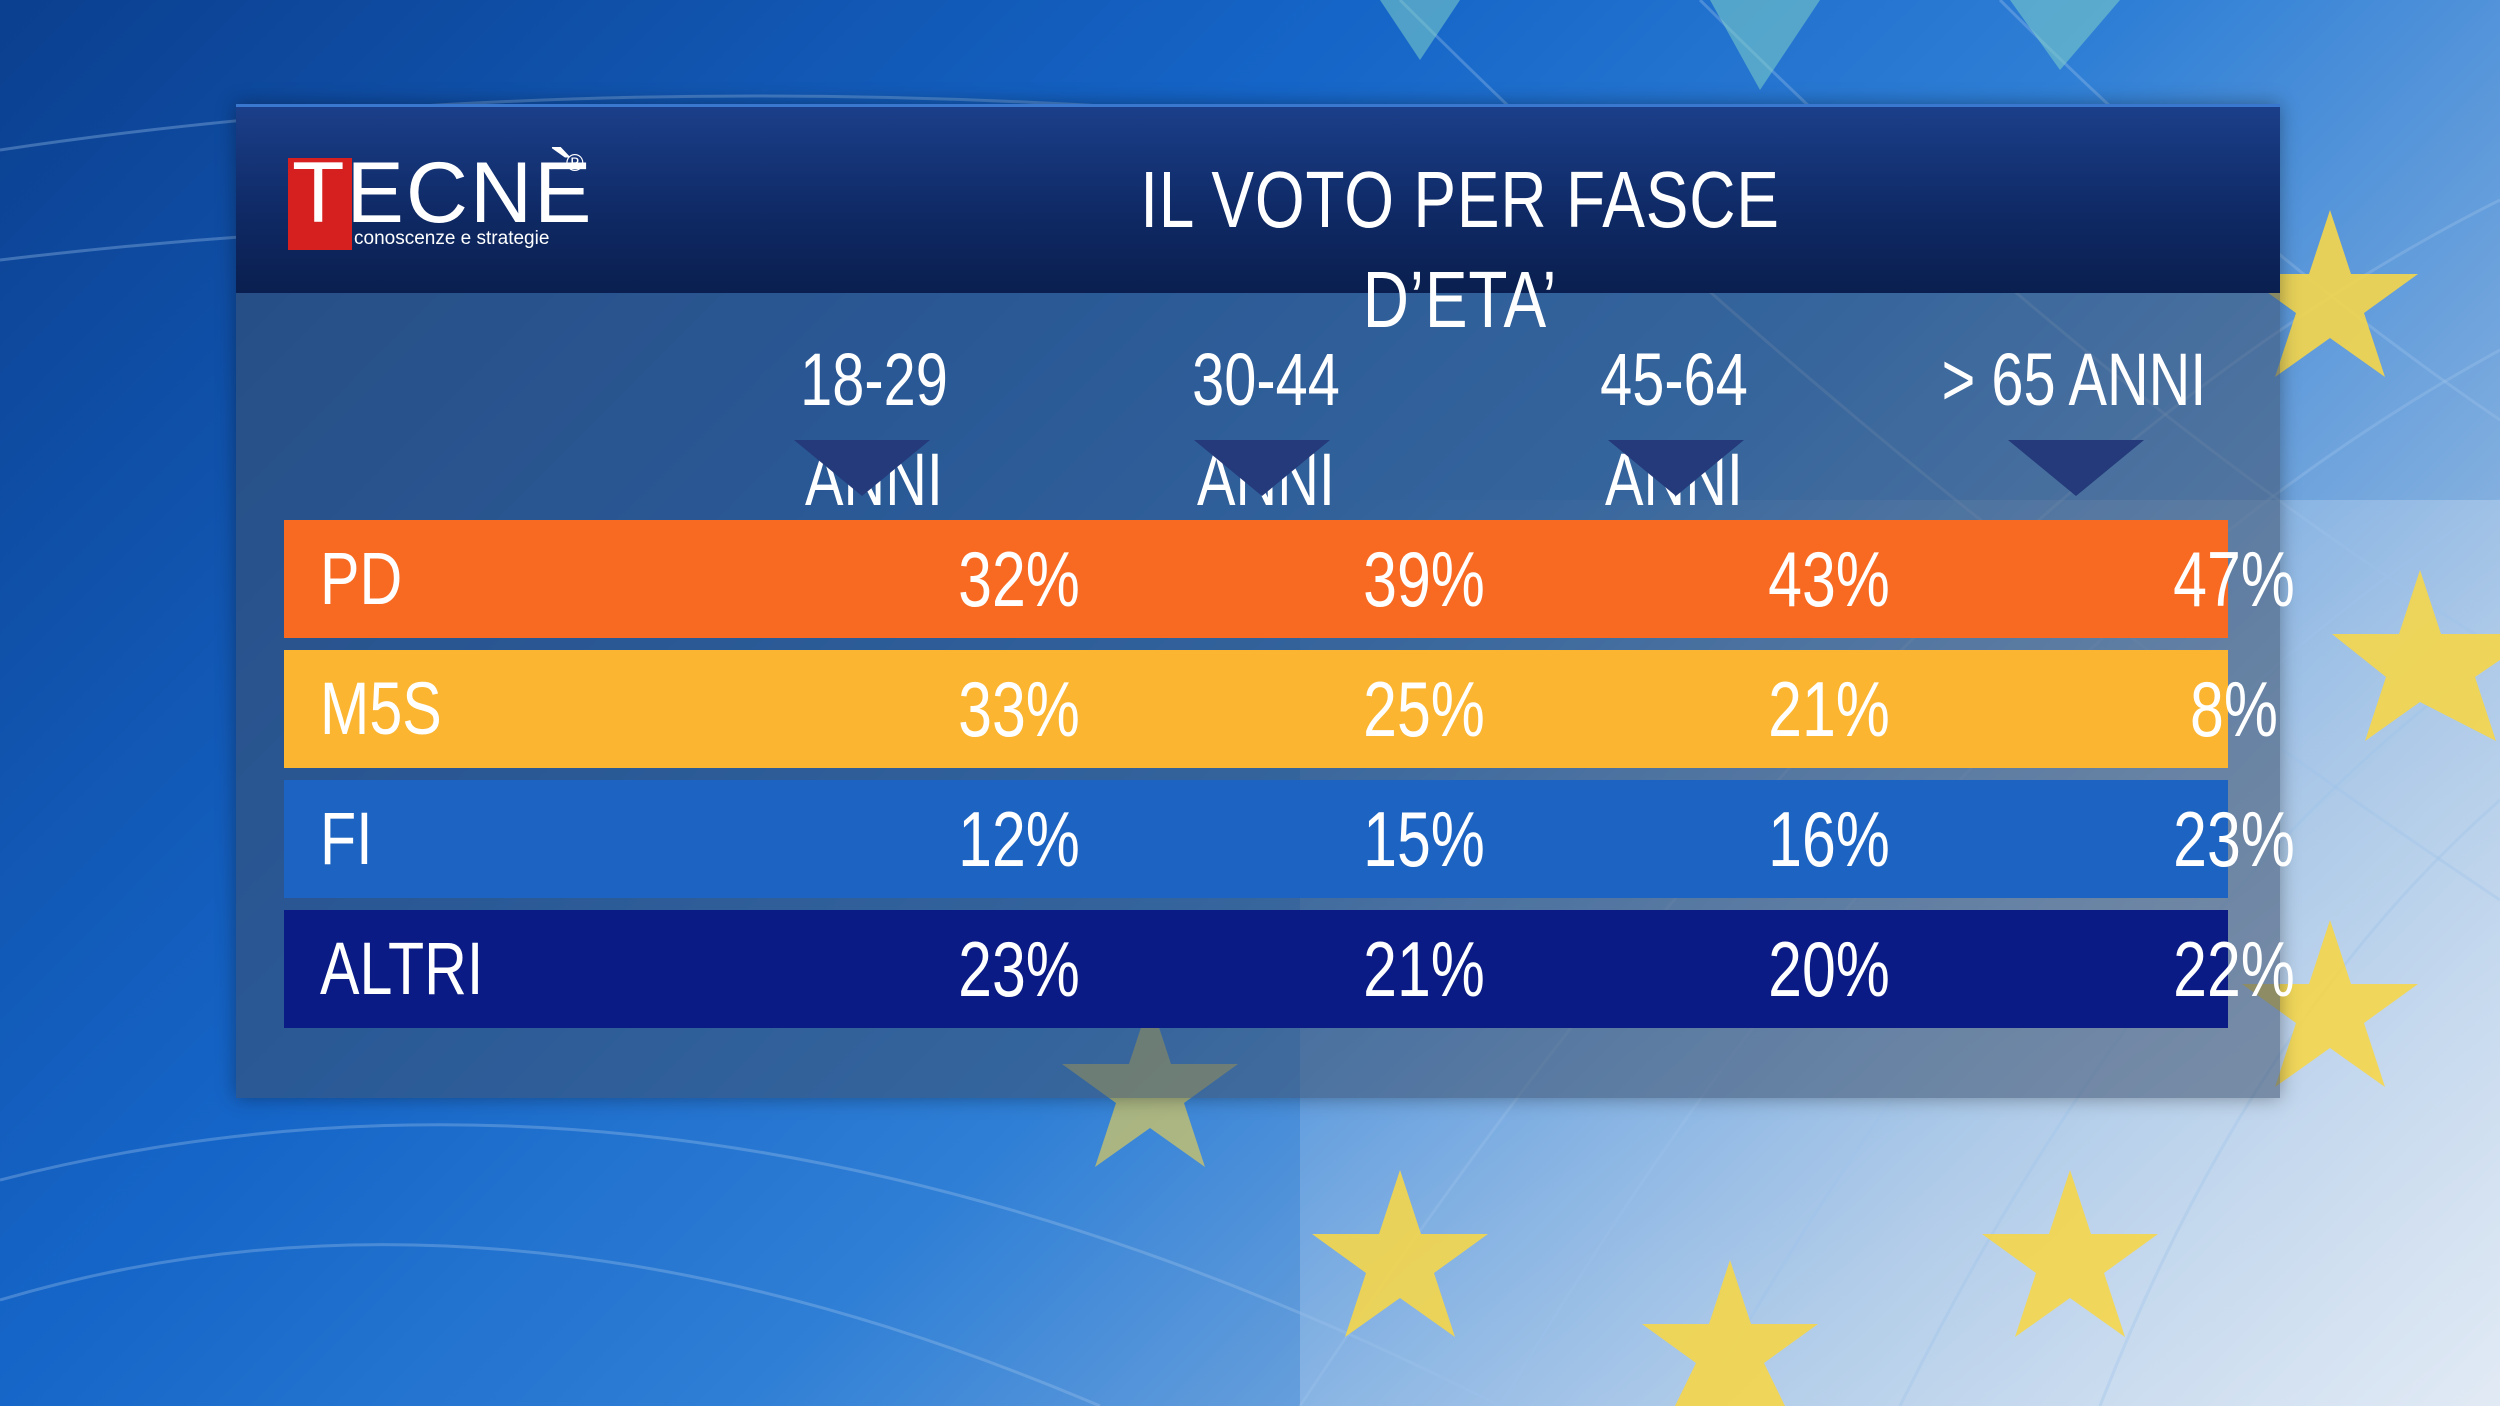 This screenshot has height=1406, width=2500. I want to click on table-cell: 12%, so click(1019, 839).